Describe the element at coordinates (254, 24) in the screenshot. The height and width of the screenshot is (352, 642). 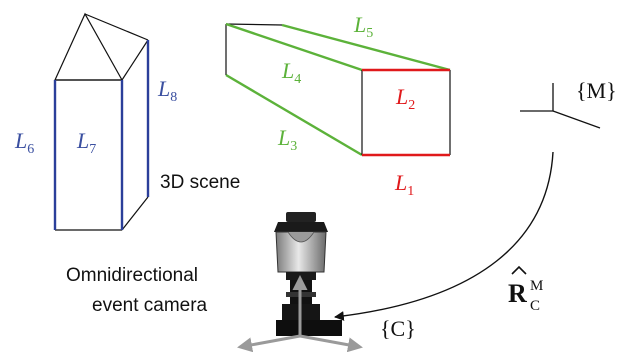
I see `beam-back-top` at that location.